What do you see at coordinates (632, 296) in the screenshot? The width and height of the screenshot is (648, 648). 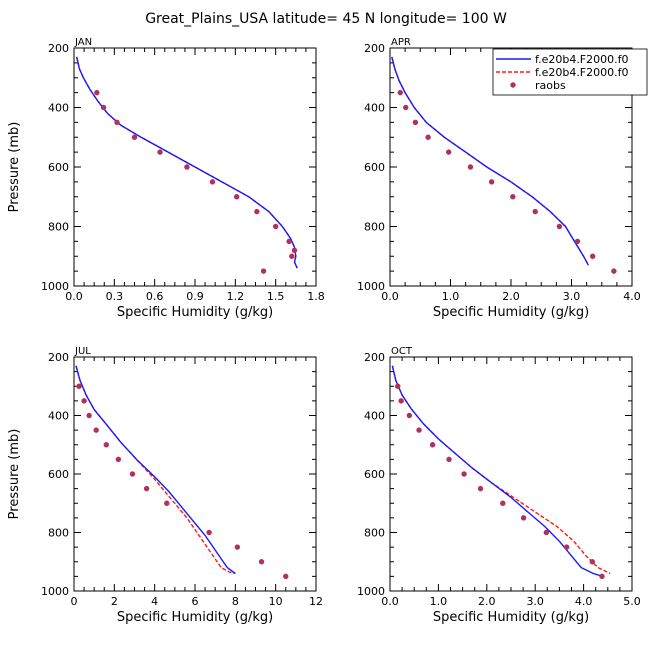 I see `x-tick-label: 4.0` at bounding box center [632, 296].